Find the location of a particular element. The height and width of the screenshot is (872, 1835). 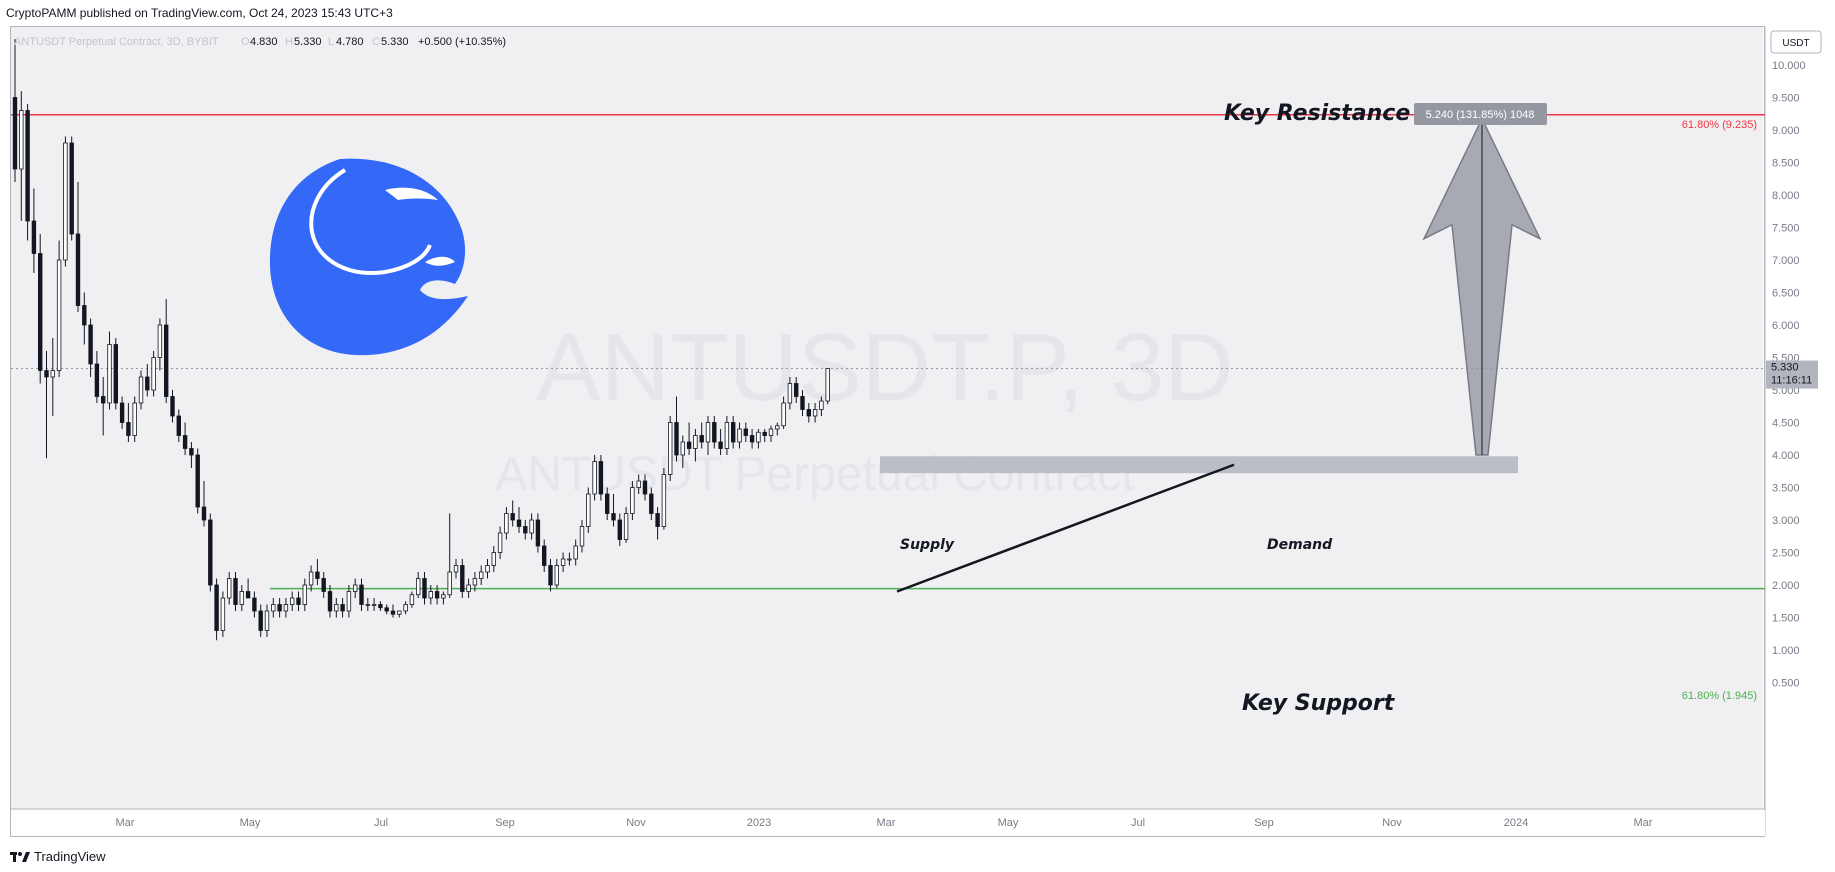

footer-brand-label: TradingView is located at coordinates (70, 856).